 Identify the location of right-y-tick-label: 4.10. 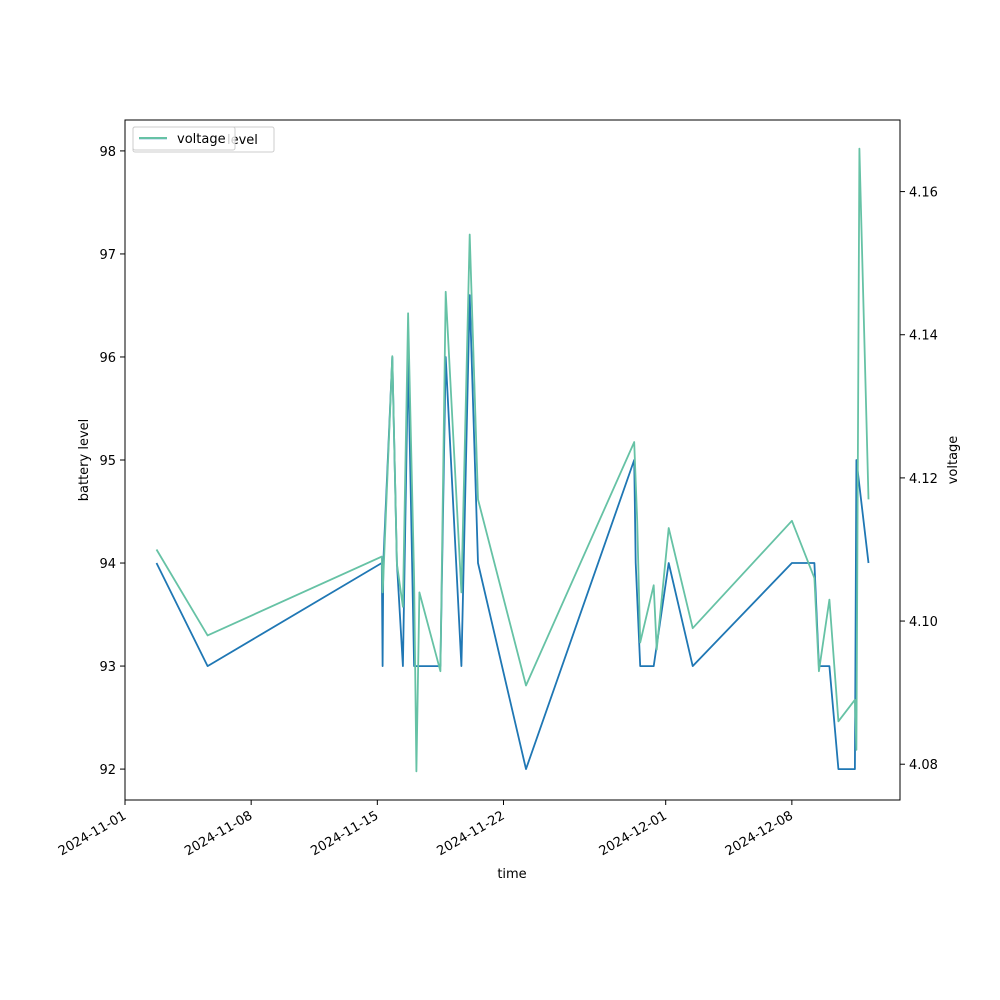
(923, 622).